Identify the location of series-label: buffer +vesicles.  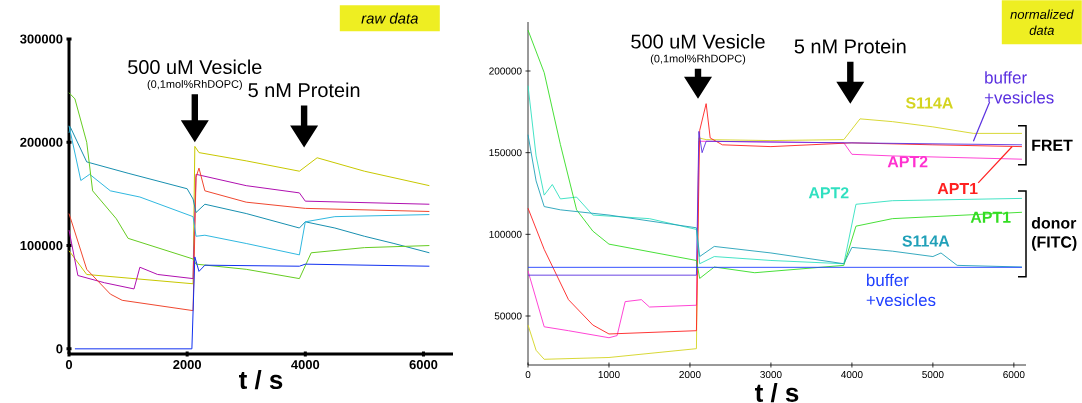
(901, 290).